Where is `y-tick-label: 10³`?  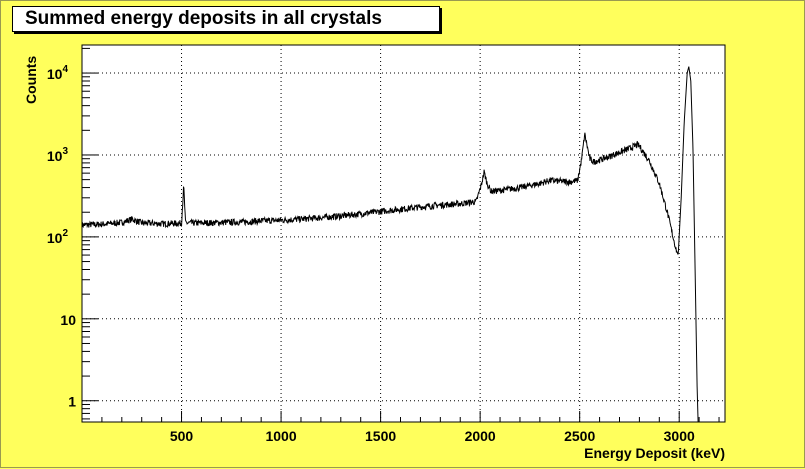
y-tick-label: 10³ is located at coordinates (58, 155).